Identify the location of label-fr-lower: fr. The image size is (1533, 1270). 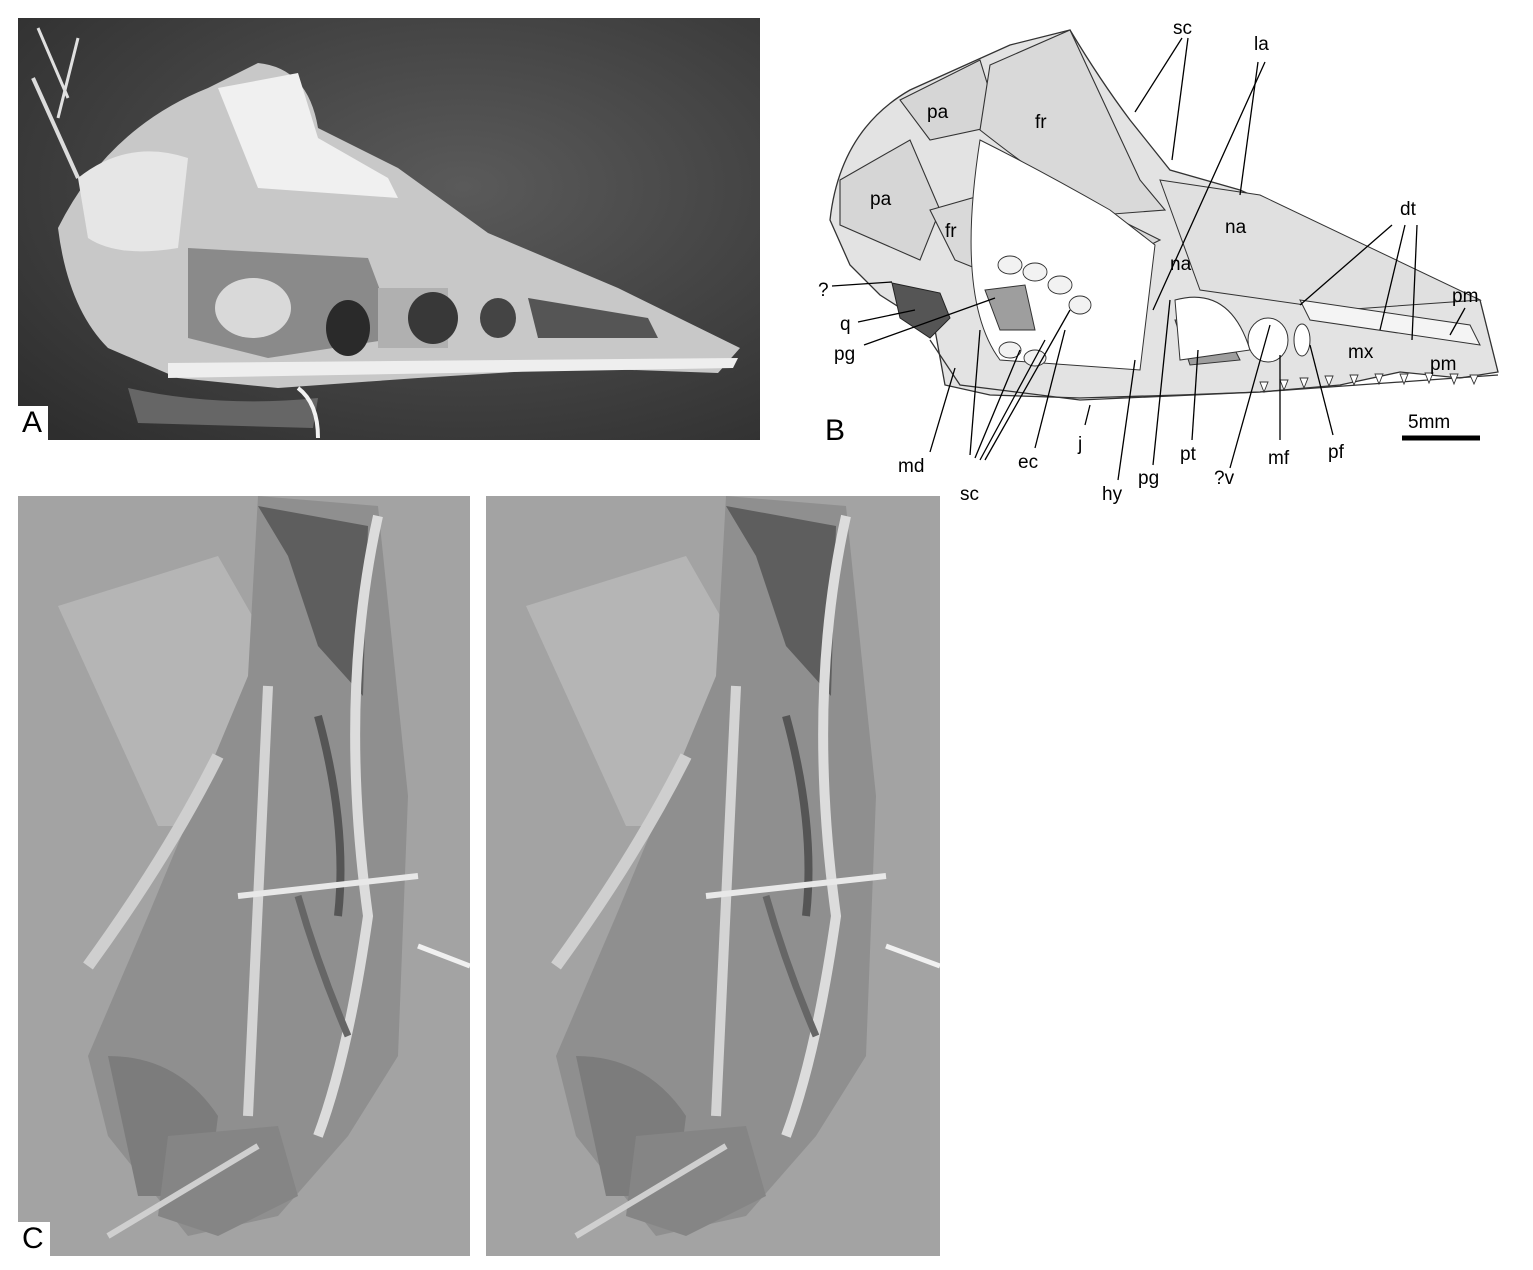
(951, 231).